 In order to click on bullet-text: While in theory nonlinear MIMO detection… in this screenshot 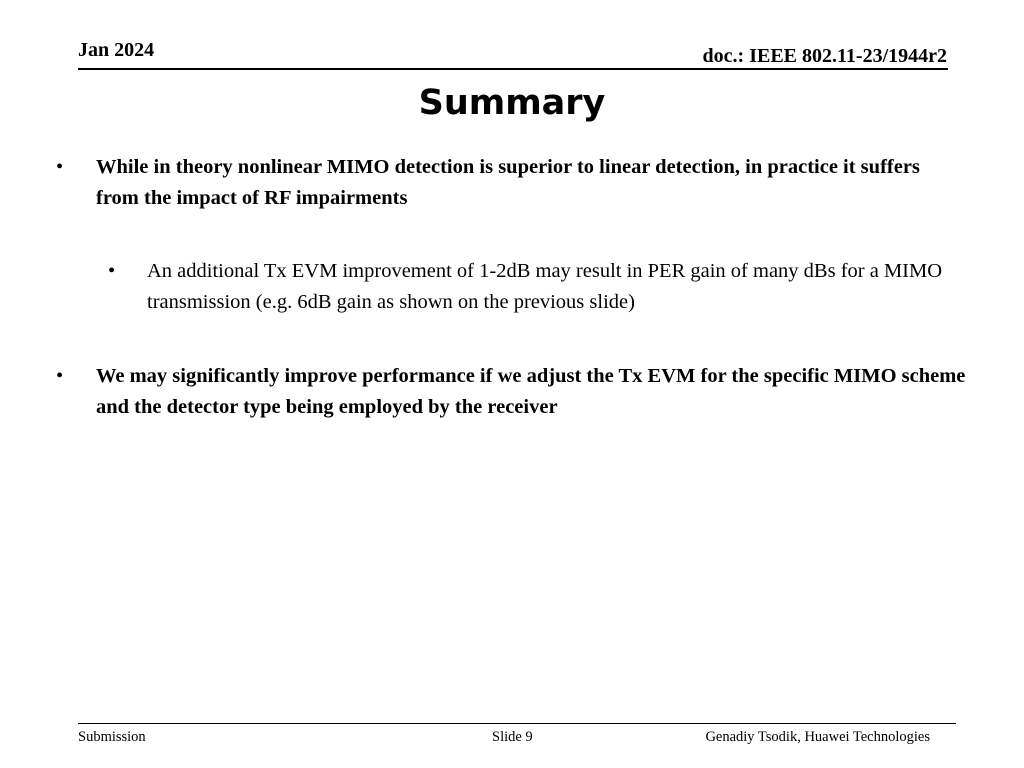, I will do `click(508, 182)`.